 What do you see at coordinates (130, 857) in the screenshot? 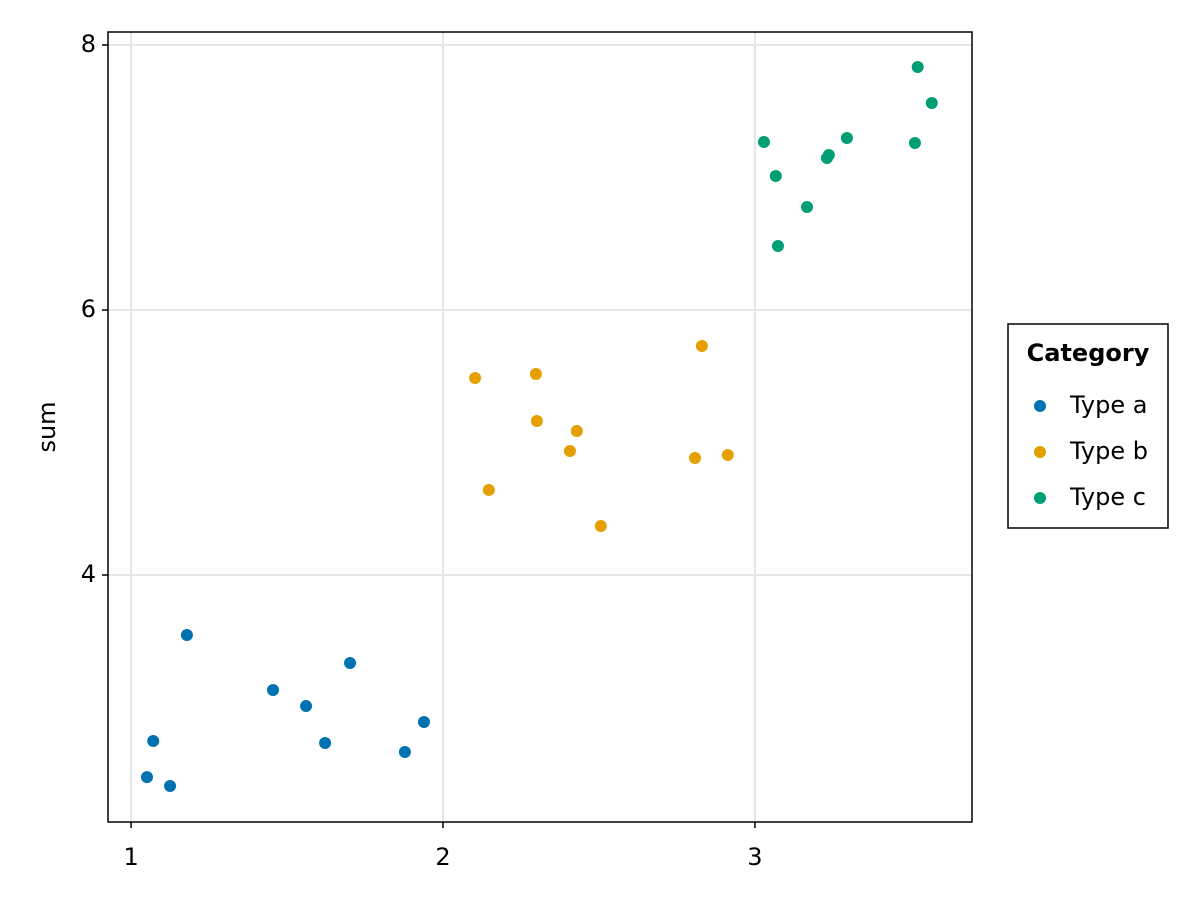
I see `x-tick-label: 1` at bounding box center [130, 857].